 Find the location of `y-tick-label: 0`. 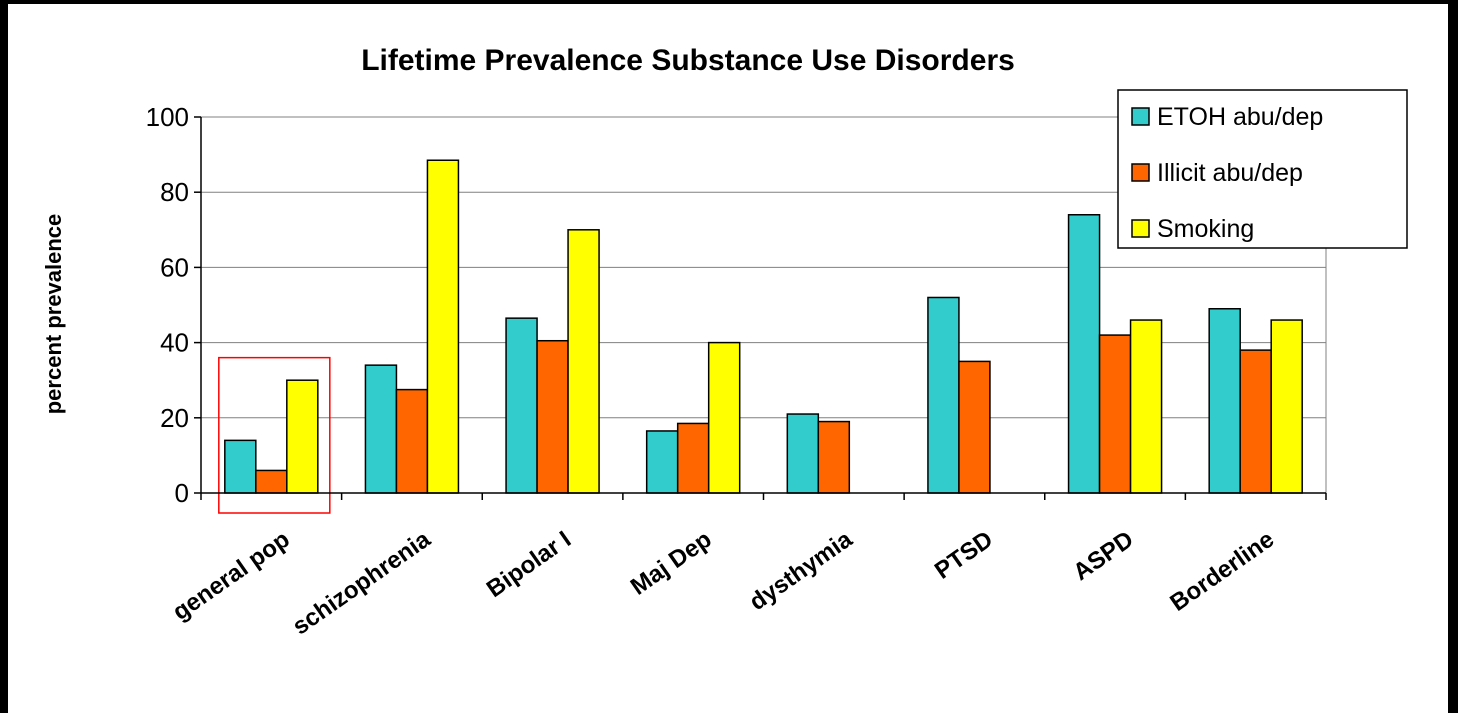

y-tick-label: 0 is located at coordinates (182, 493).